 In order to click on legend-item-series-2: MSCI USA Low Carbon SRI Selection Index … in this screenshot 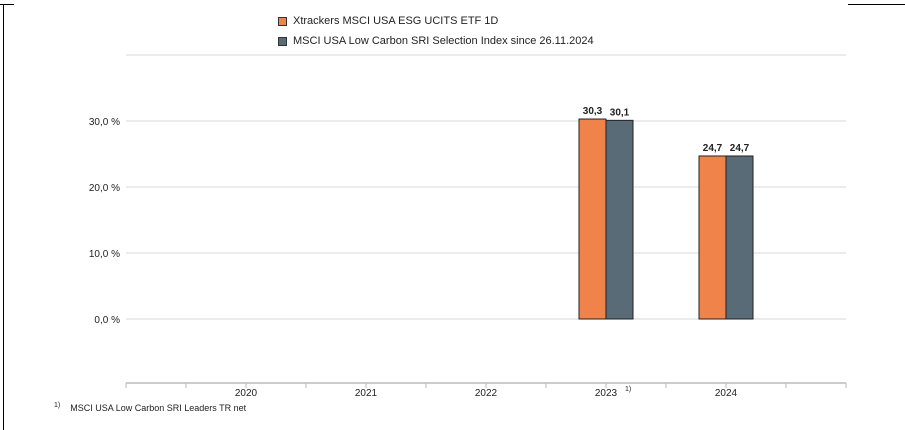, I will do `click(436, 41)`.